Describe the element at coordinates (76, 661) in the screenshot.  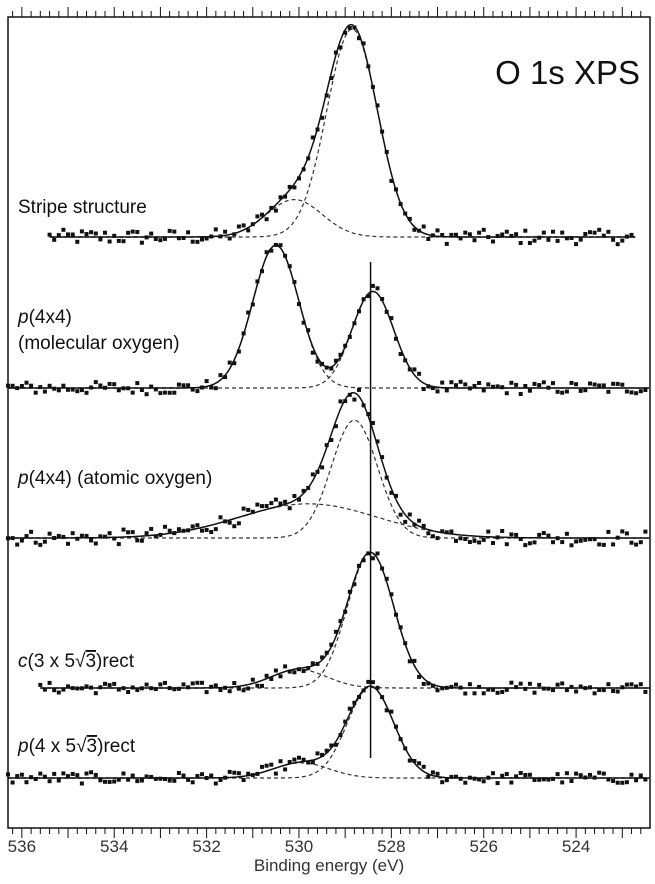
I see `label-c3: c(3 x 5√3)rect` at that location.